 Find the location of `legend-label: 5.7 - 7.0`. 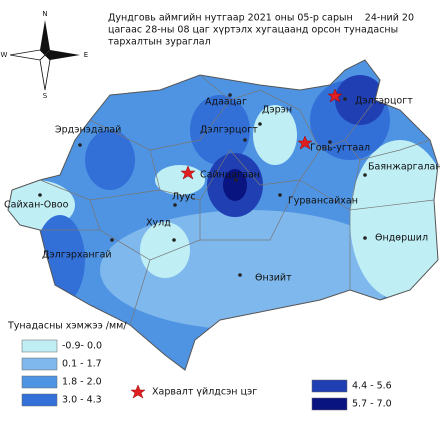

legend-label: 5.7 - 7.0 is located at coordinates (372, 404).